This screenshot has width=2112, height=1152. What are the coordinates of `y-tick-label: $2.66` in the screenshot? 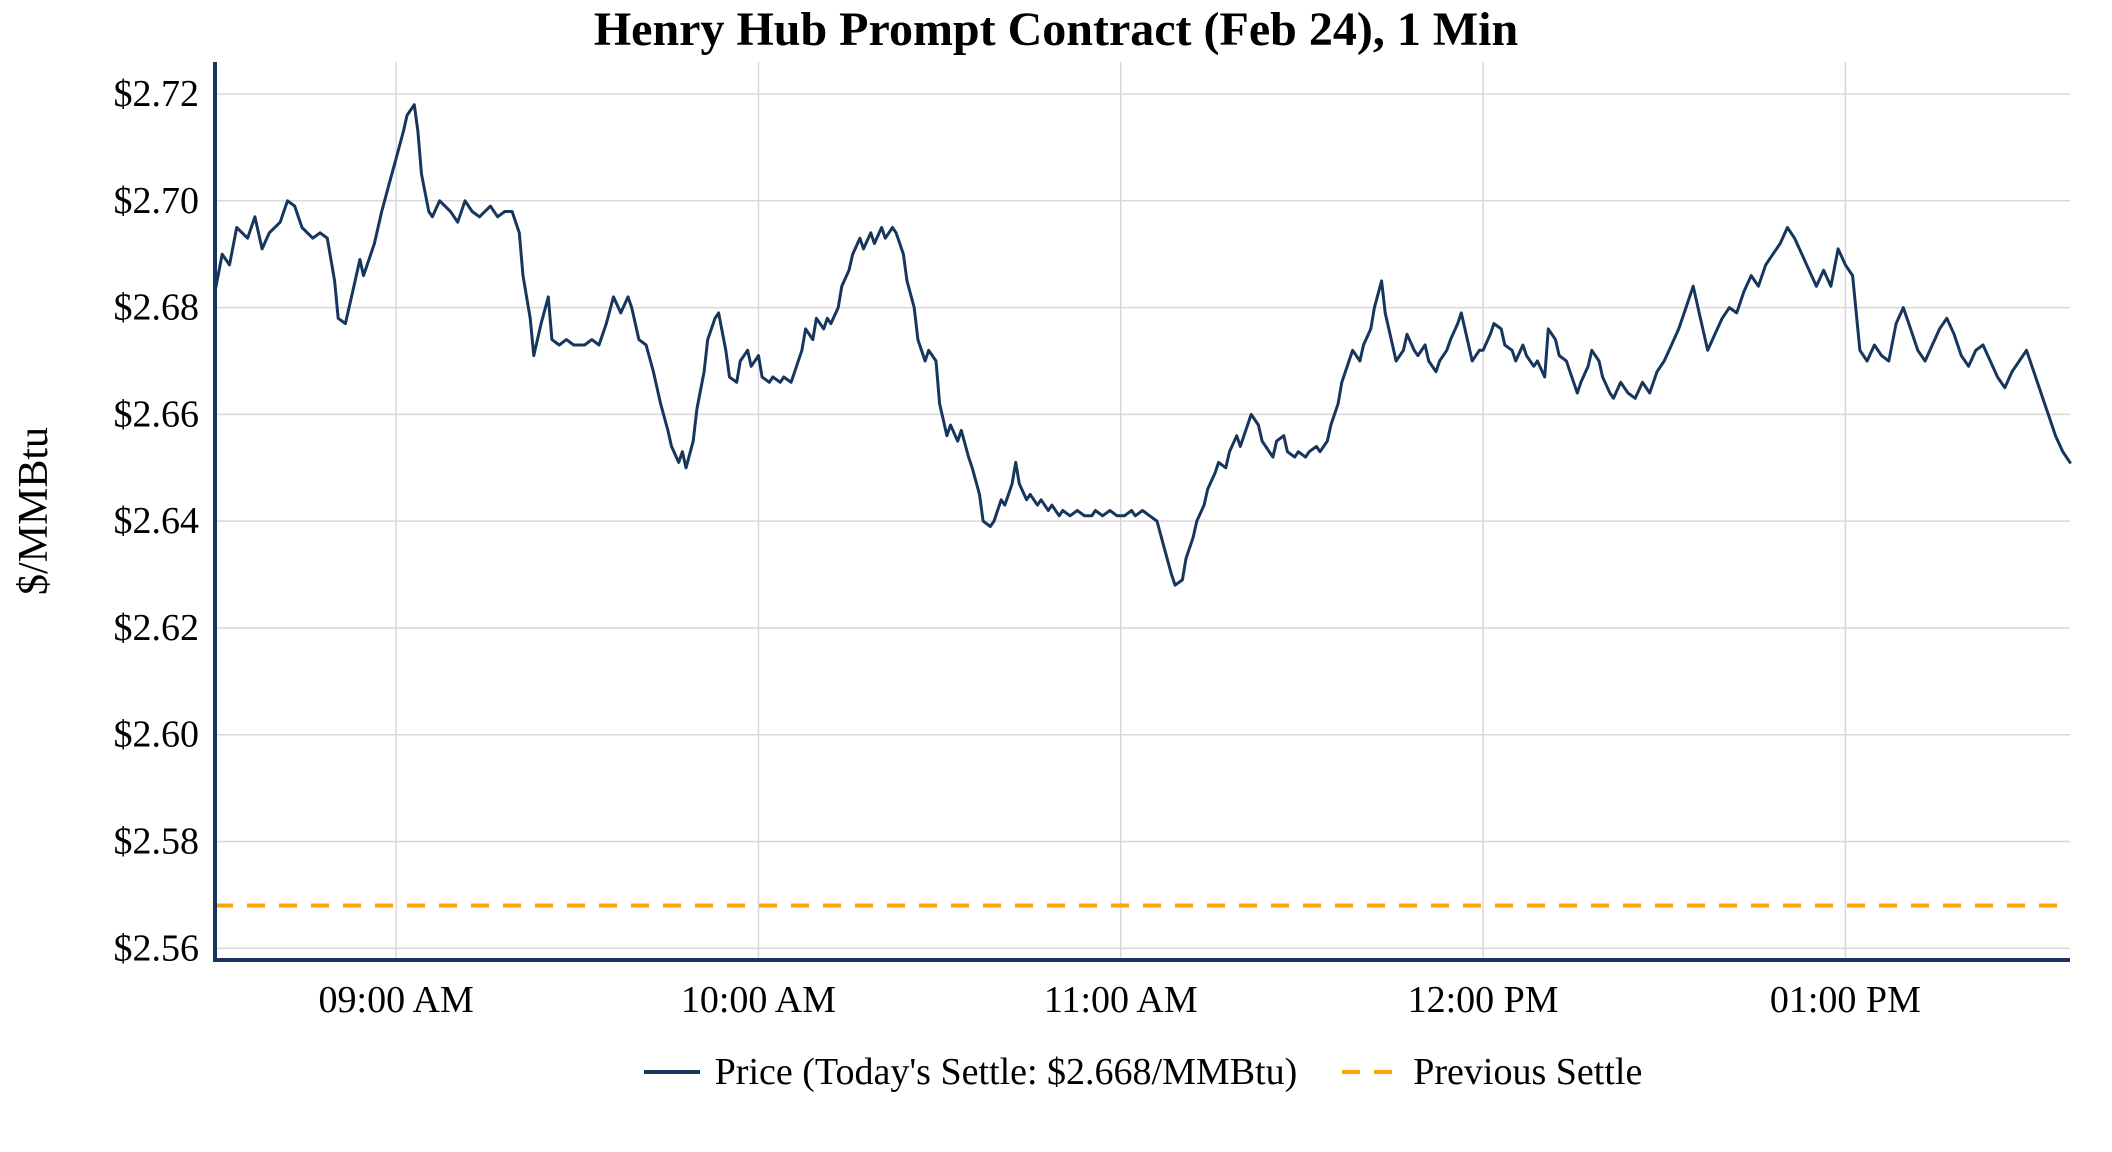 It's located at (157, 414).